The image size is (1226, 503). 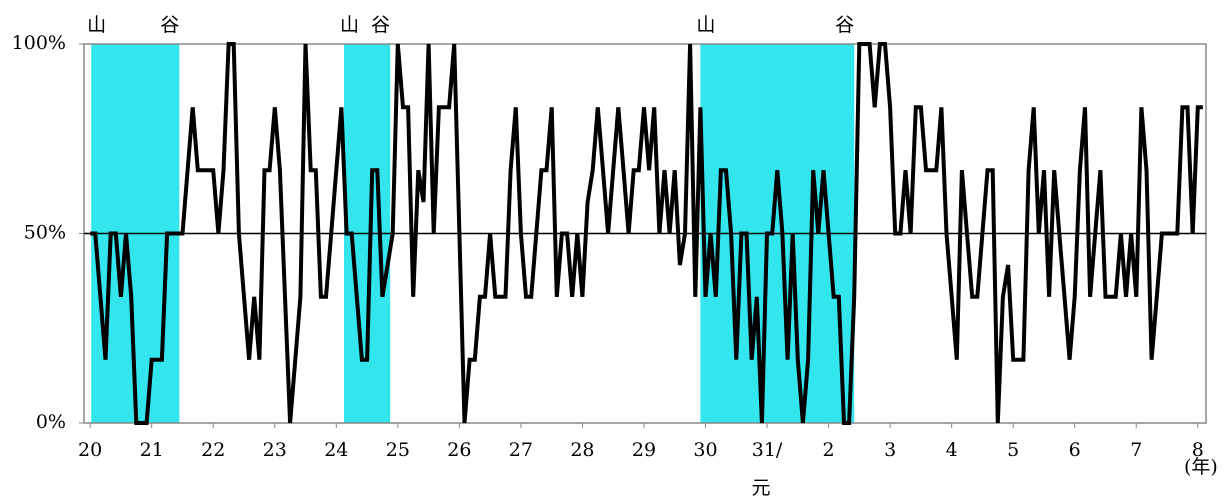 I want to click on x-tick-label: 8, so click(x=1198, y=450).